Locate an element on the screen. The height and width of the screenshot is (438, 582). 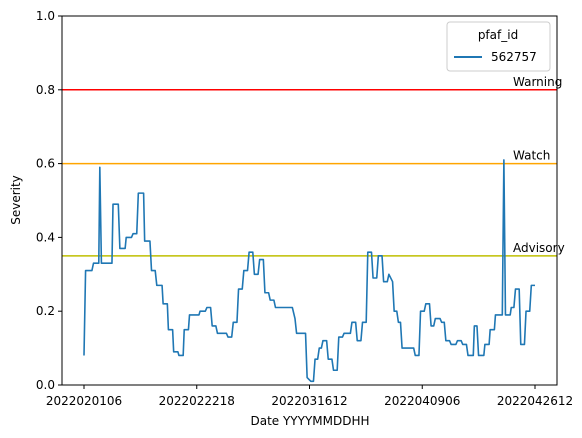
legend-entry: 562757 is located at coordinates (514, 57).